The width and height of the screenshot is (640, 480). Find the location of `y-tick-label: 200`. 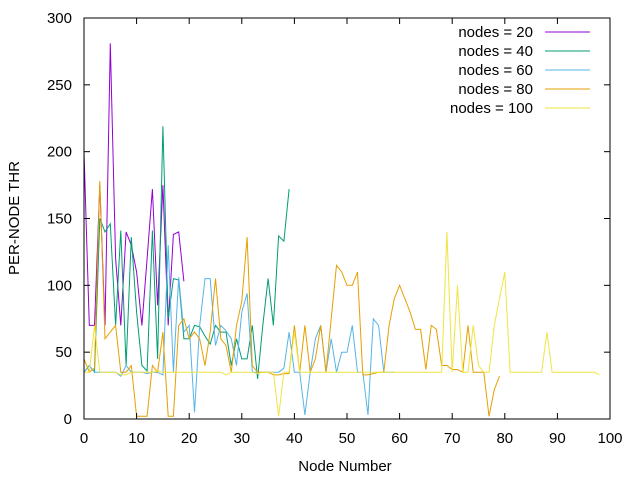

y-tick-label: 200 is located at coordinates (59, 152).